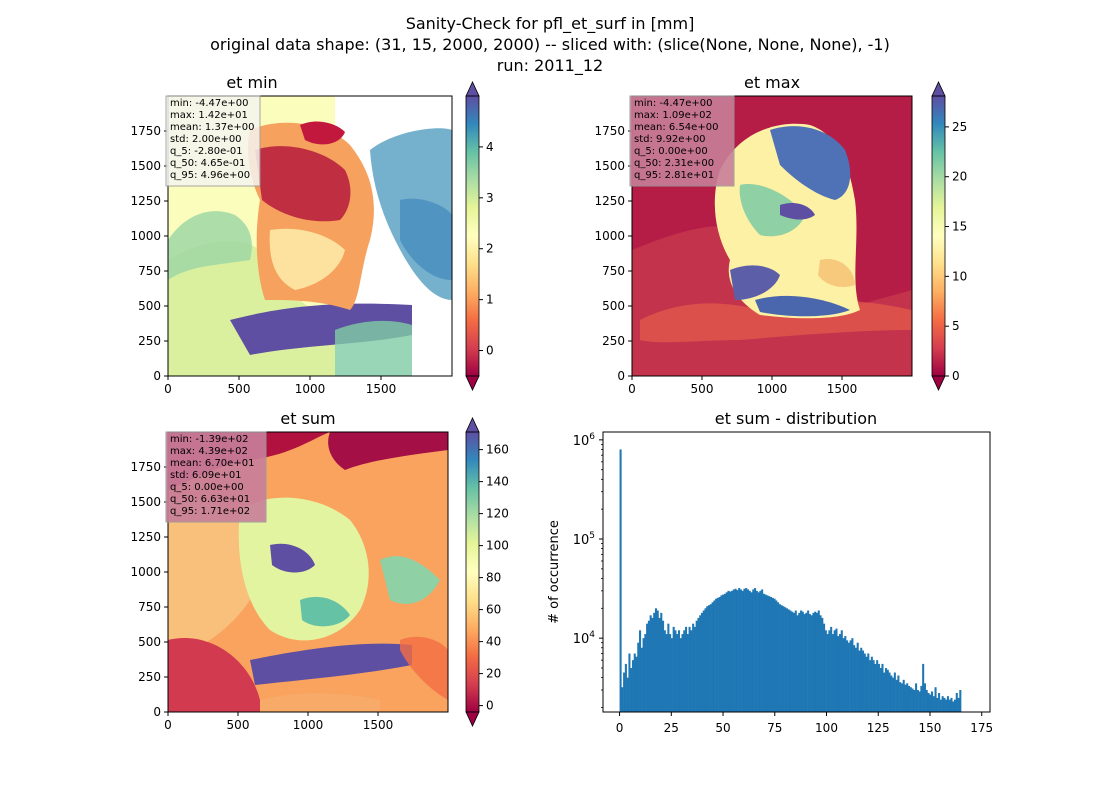 The height and width of the screenshot is (800, 1100). What do you see at coordinates (206, 475) in the screenshot?
I see `stats-line: std: 6.09e+01` at bounding box center [206, 475].